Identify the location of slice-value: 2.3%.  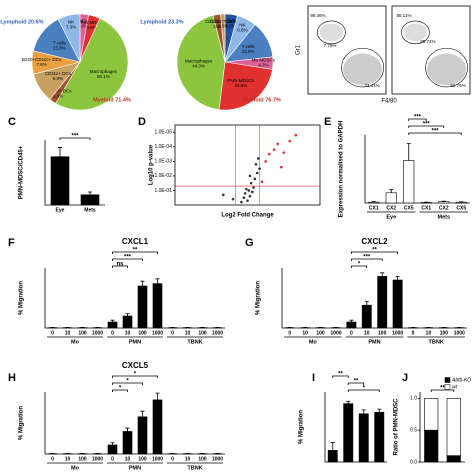
(58, 95).